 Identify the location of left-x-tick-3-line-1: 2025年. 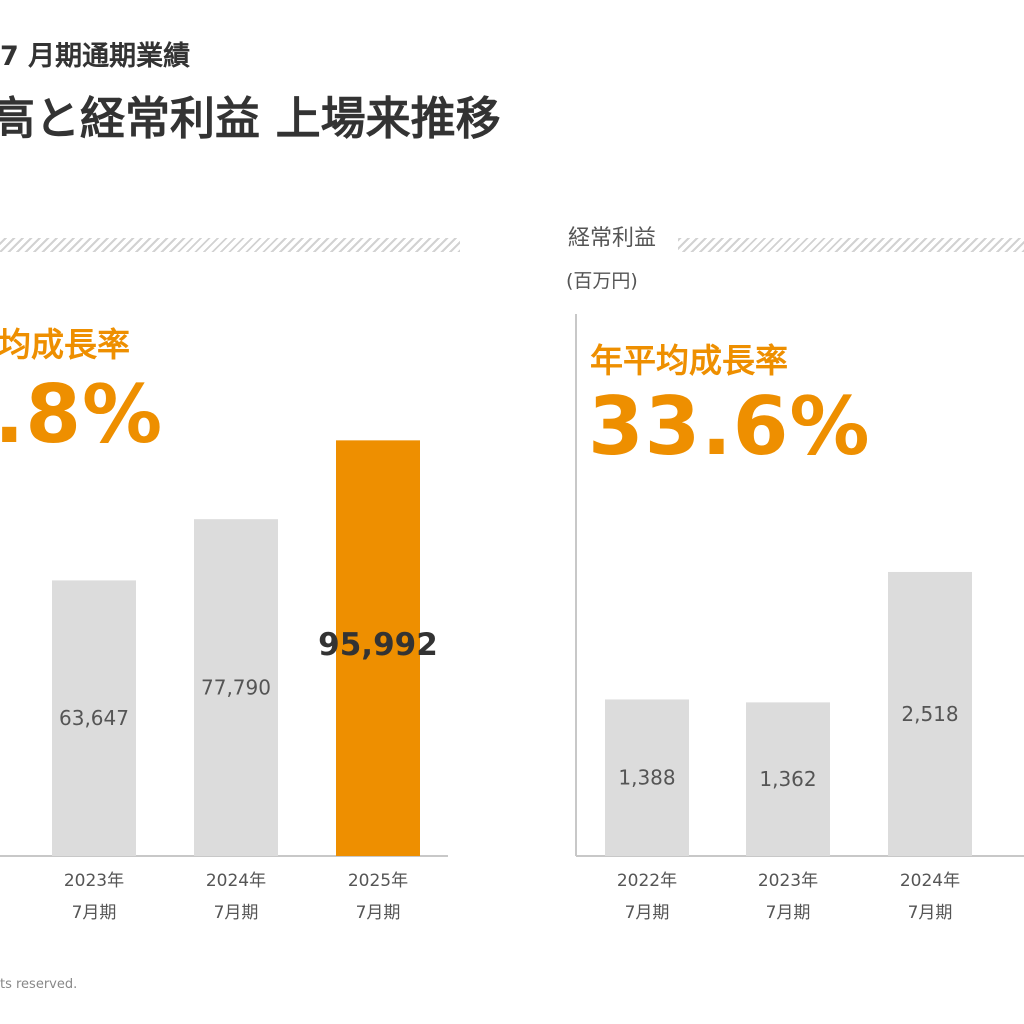
(378, 881).